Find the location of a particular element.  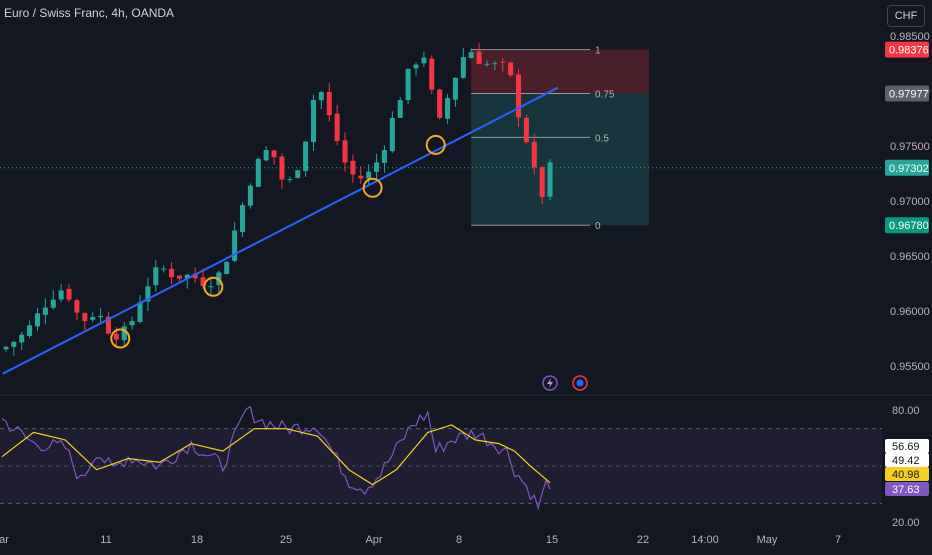

price-tag-entry-label: 0.97977 is located at coordinates (909, 95).